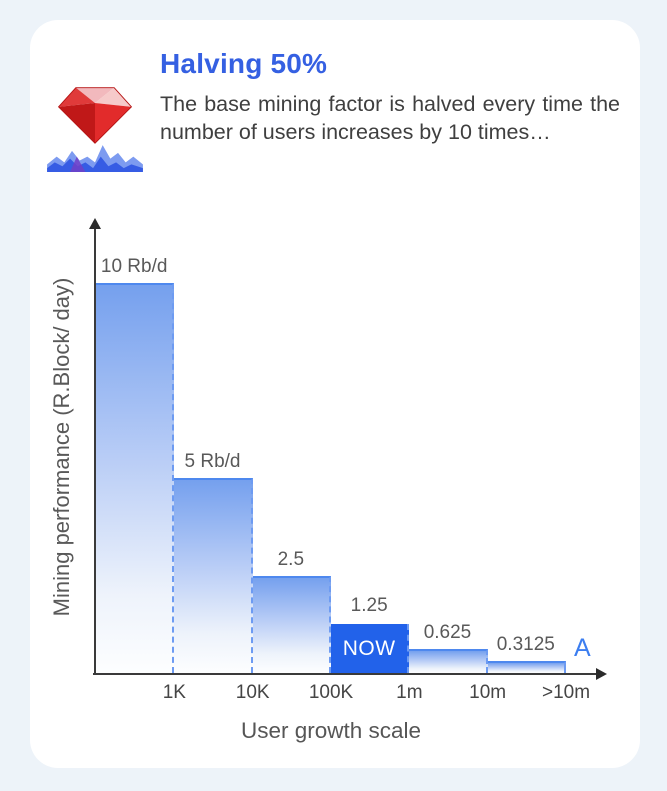  What do you see at coordinates (566, 692) in the screenshot?
I see `x-tick-label: >10m` at bounding box center [566, 692].